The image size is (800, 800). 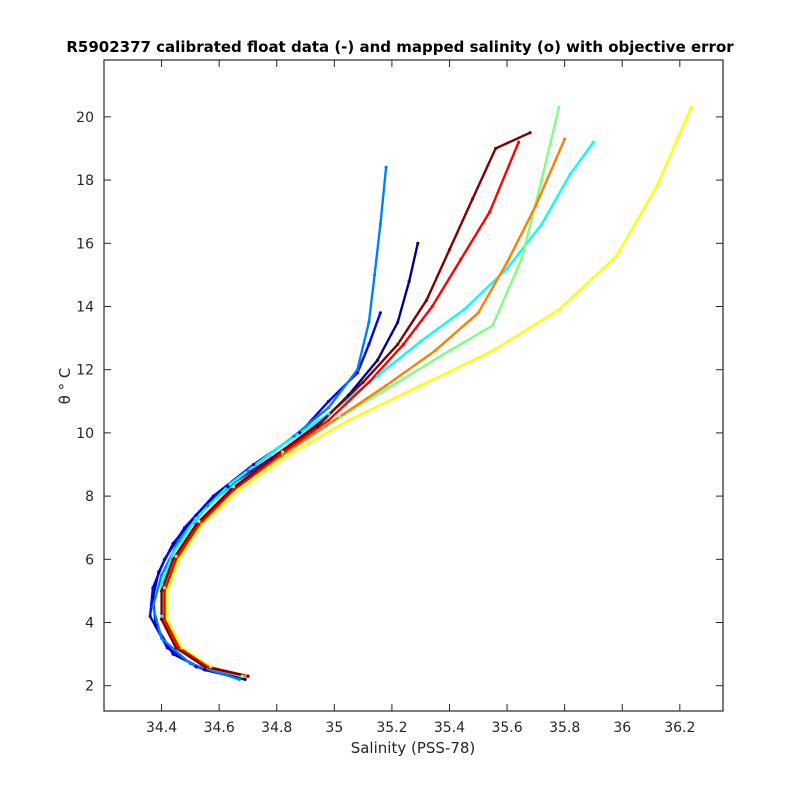 What do you see at coordinates (161, 728) in the screenshot?
I see `x-tick-label: 34.4` at bounding box center [161, 728].